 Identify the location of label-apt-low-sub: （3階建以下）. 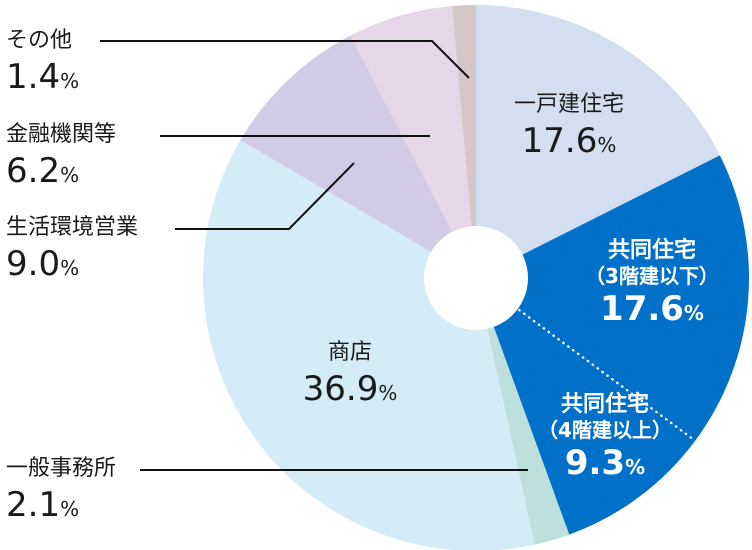
(652, 276).